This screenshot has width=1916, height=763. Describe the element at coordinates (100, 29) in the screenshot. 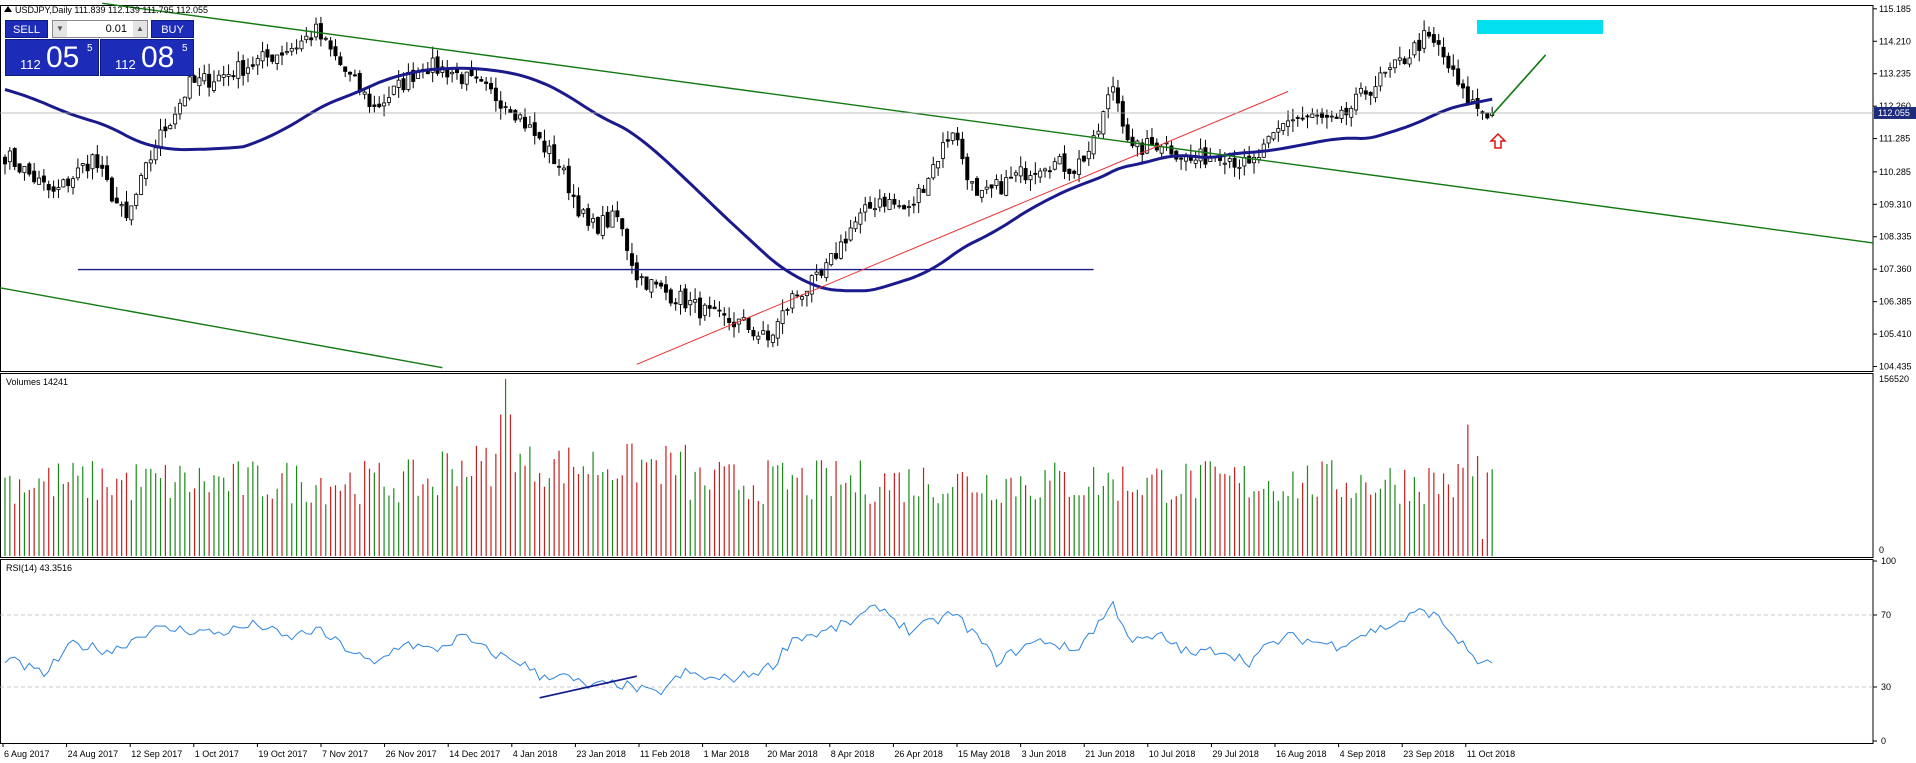

I see `lot-size-field: ▼ 0.01 ▲` at that location.